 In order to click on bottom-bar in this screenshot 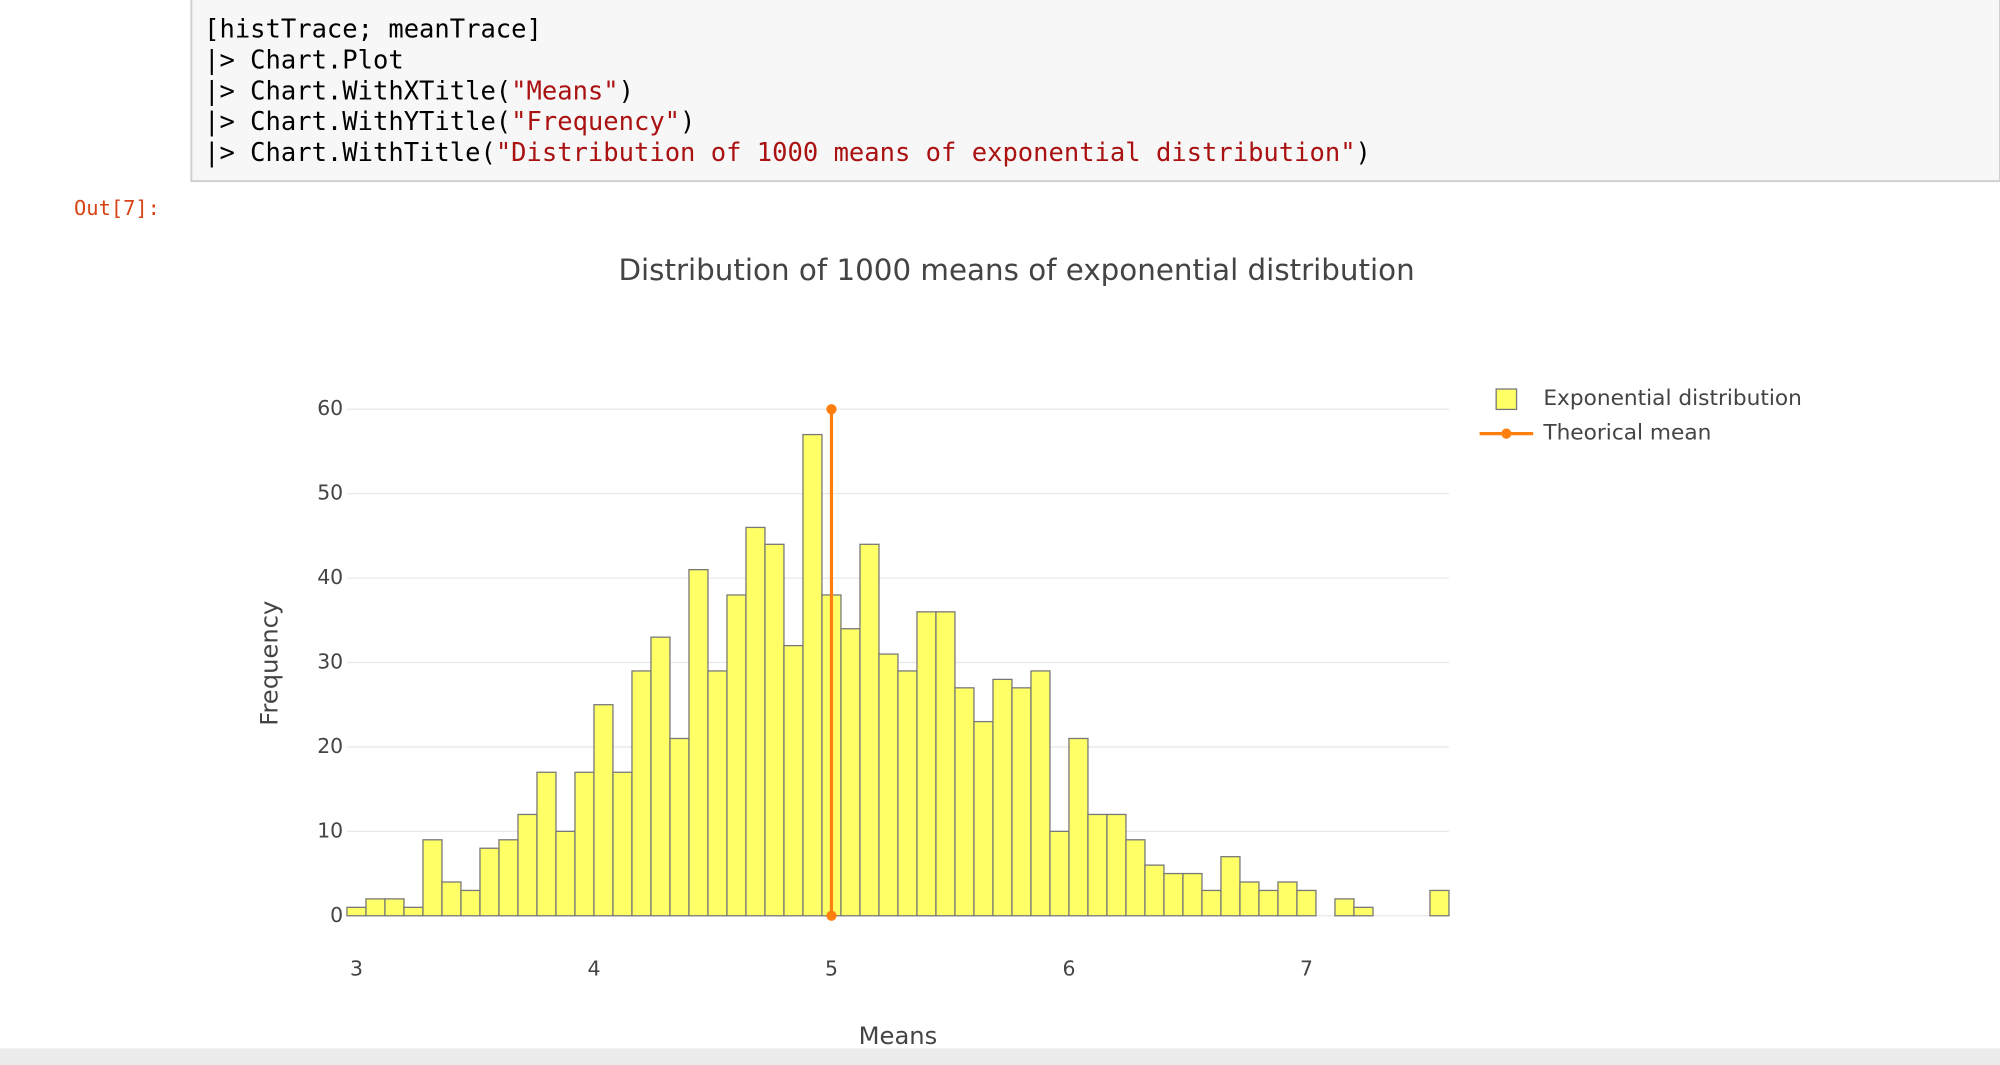, I will do `click(1000, 1056)`.